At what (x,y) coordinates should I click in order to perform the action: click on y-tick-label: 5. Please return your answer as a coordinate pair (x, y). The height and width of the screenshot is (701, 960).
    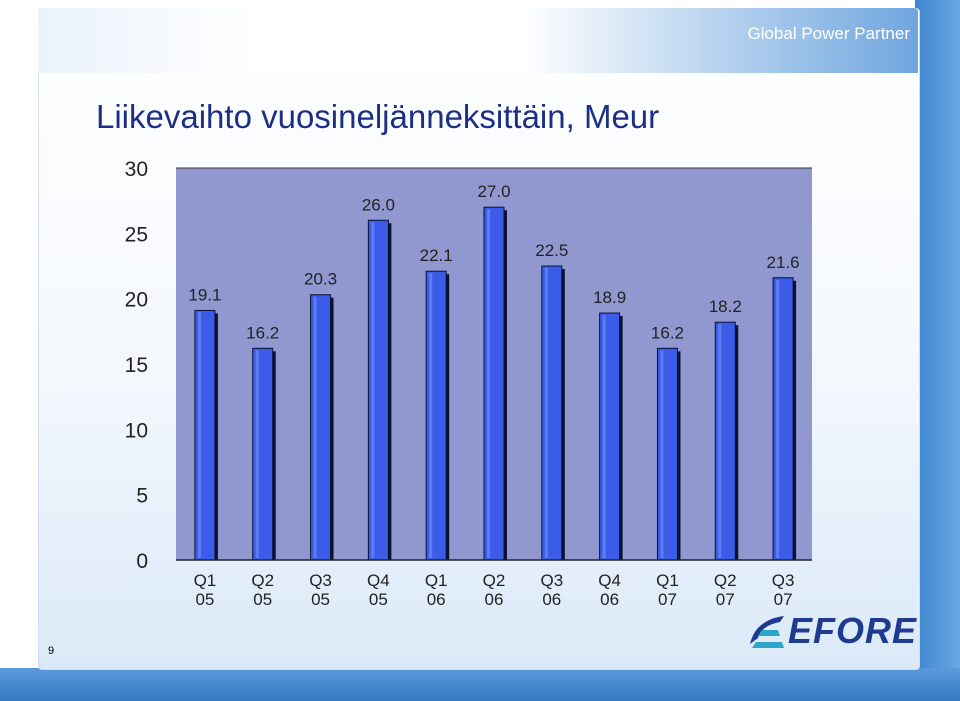
    Looking at the image, I should click on (142, 496).